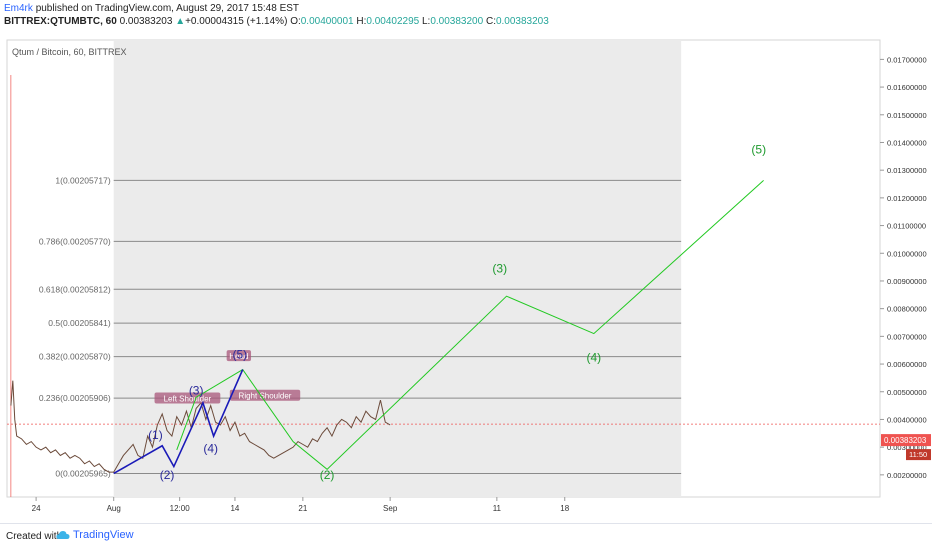  What do you see at coordinates (907, 59) in the screenshot?
I see `y-tick-label: 0.01700000` at bounding box center [907, 59].